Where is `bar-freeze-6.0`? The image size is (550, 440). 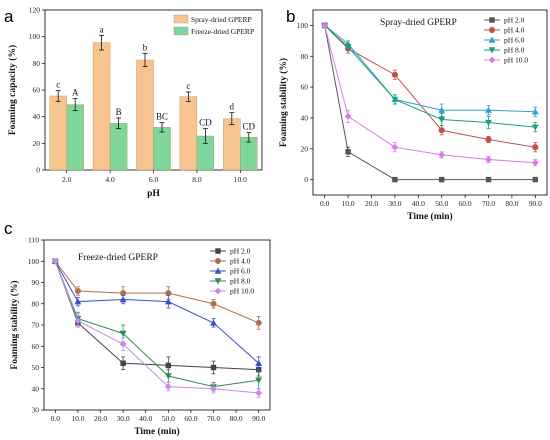 bar-freeze-6.0 is located at coordinates (162, 149).